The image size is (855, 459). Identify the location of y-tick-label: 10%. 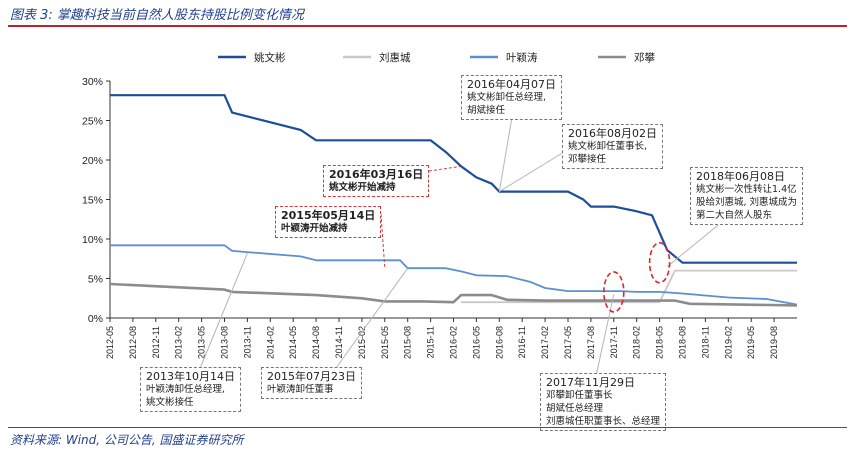
(92, 240).